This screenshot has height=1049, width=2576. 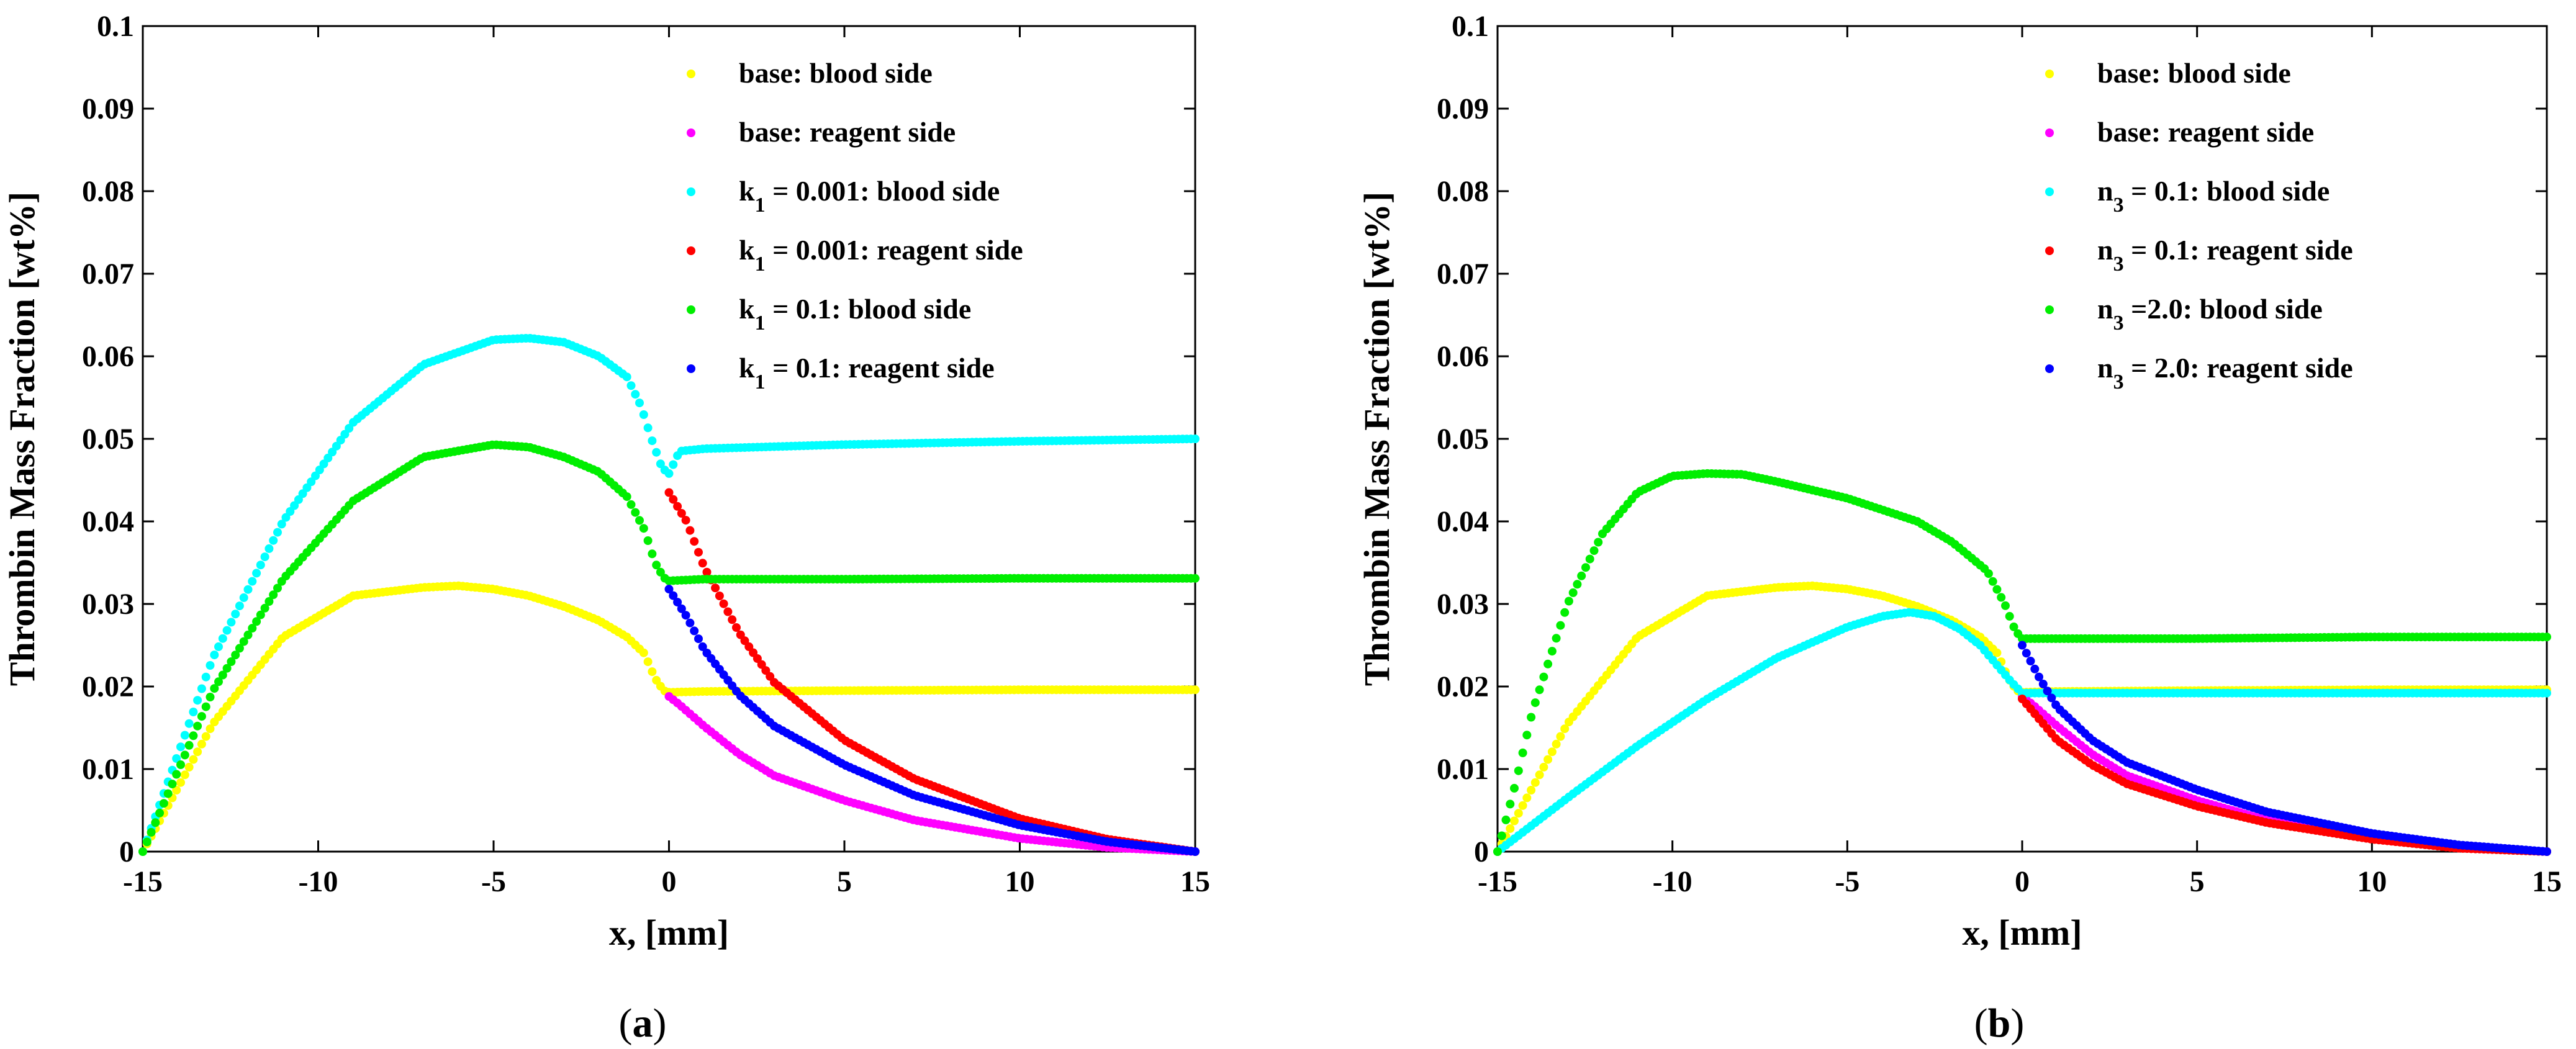 I want to click on legend-label: base: reagent side, so click(x=847, y=132).